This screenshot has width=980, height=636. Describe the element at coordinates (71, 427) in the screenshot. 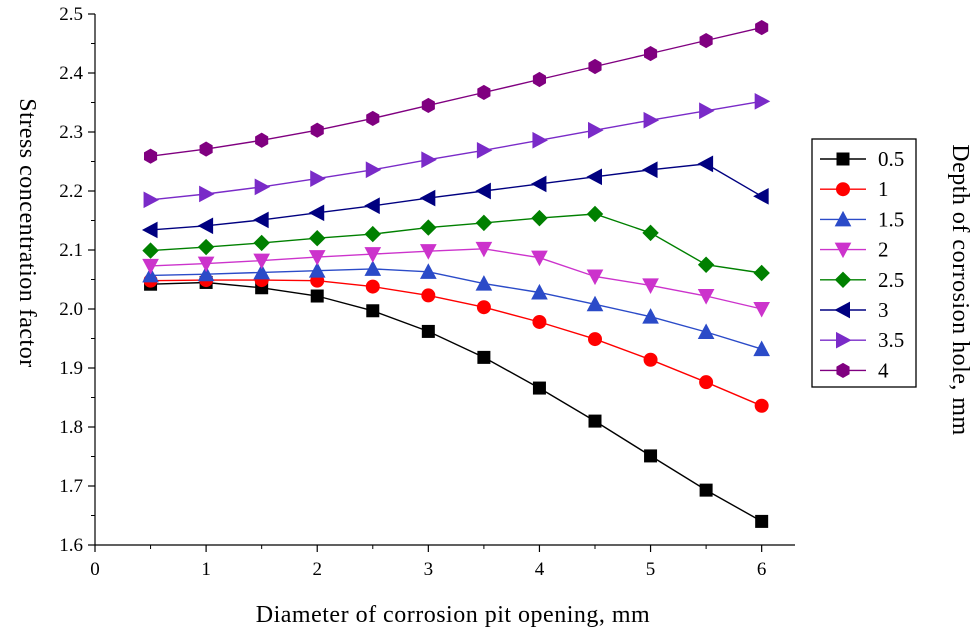

I see `y-tick-label: 1.8` at that location.